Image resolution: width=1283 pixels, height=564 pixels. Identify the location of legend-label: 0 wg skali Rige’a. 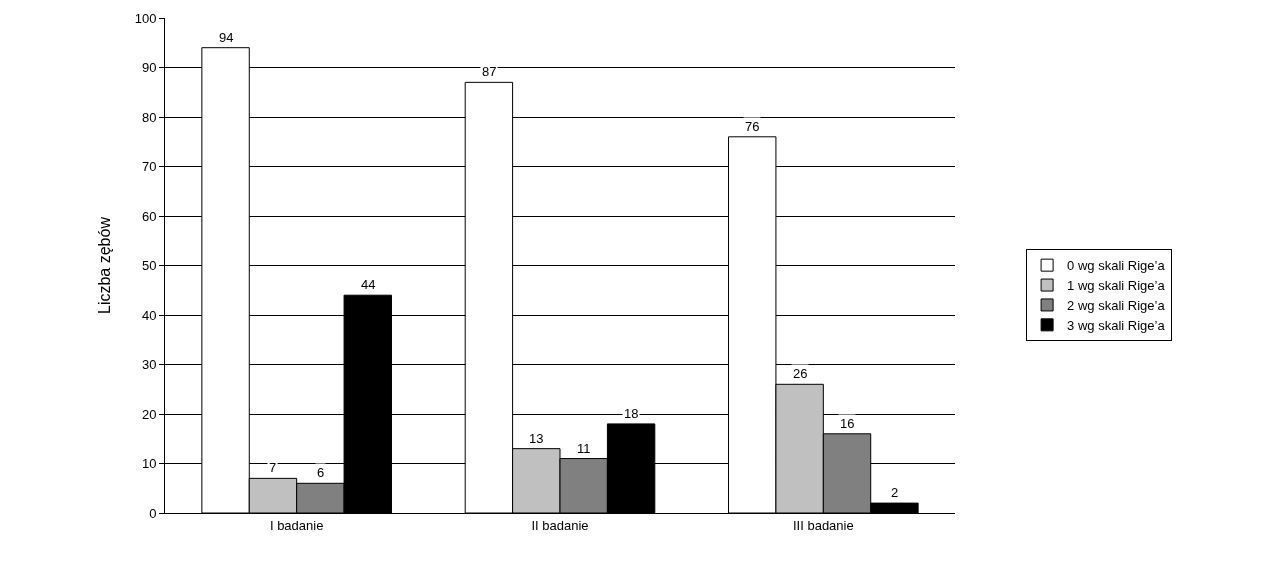
(1116, 266).